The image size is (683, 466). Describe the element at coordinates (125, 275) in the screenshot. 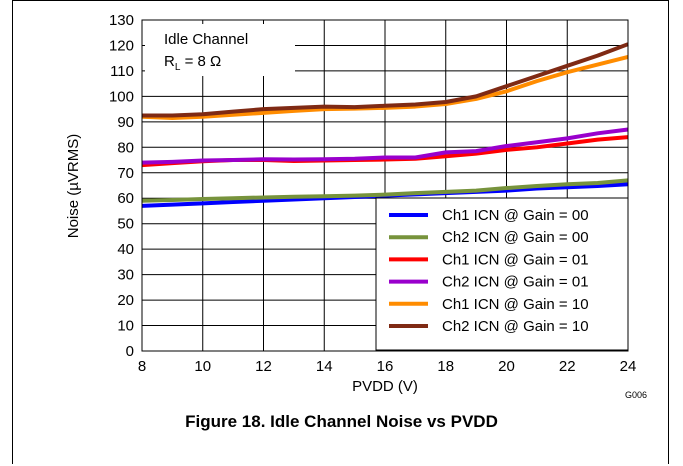

I see `y-tick-label: 30` at that location.